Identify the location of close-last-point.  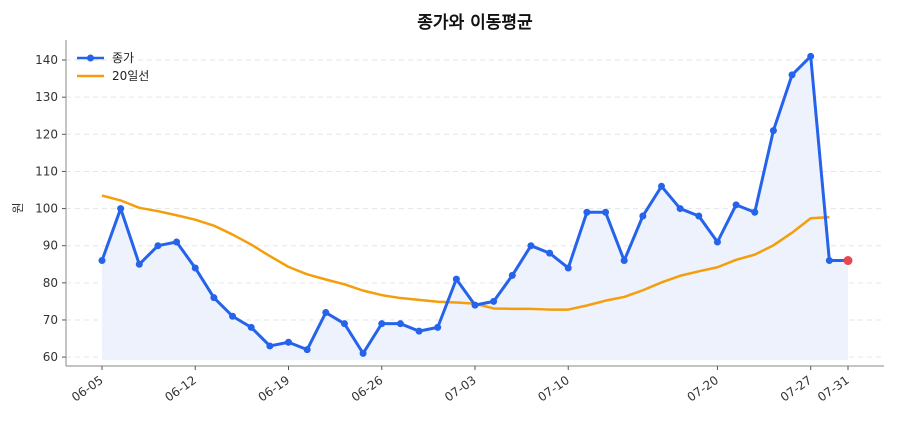
(848, 261).